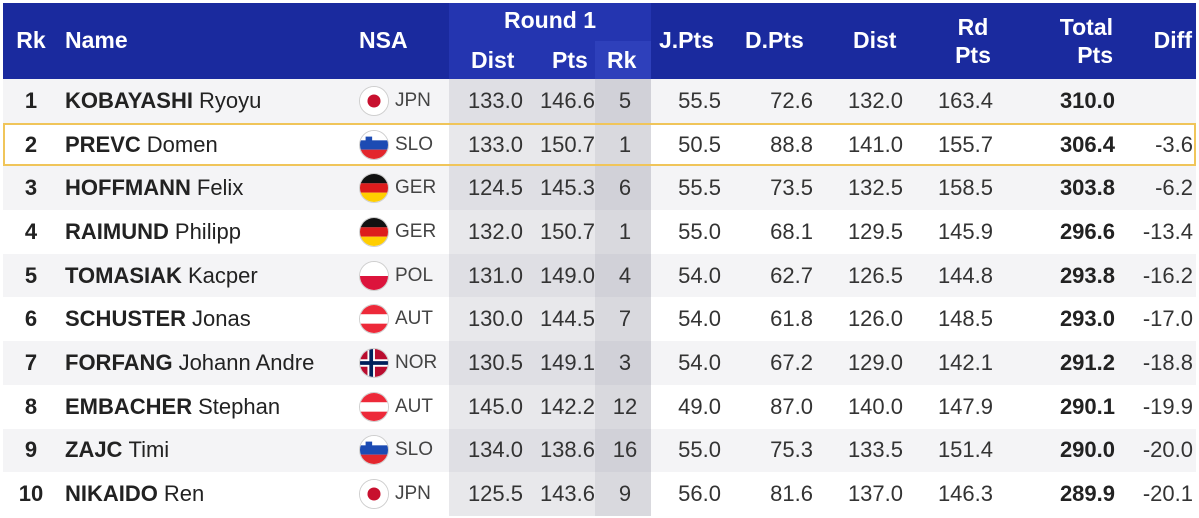 The width and height of the screenshot is (1199, 518). Describe the element at coordinates (965, 494) in the screenshot. I see `rdpts-cell: 146.3` at that location.